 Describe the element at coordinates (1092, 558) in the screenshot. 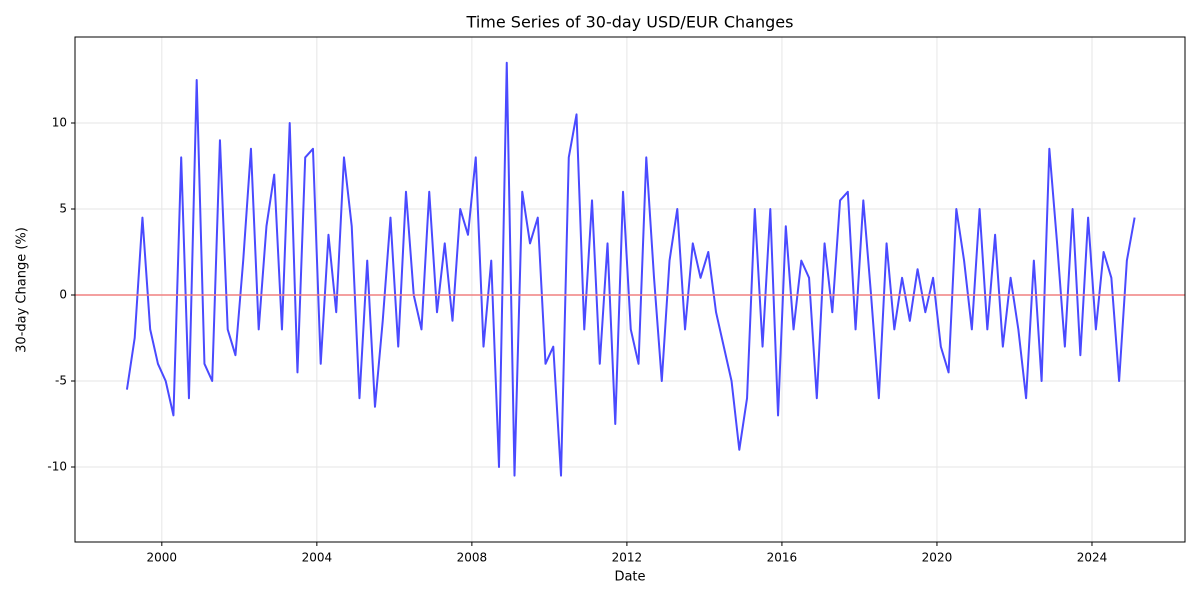

I see `x-tick-label: 2024` at that location.